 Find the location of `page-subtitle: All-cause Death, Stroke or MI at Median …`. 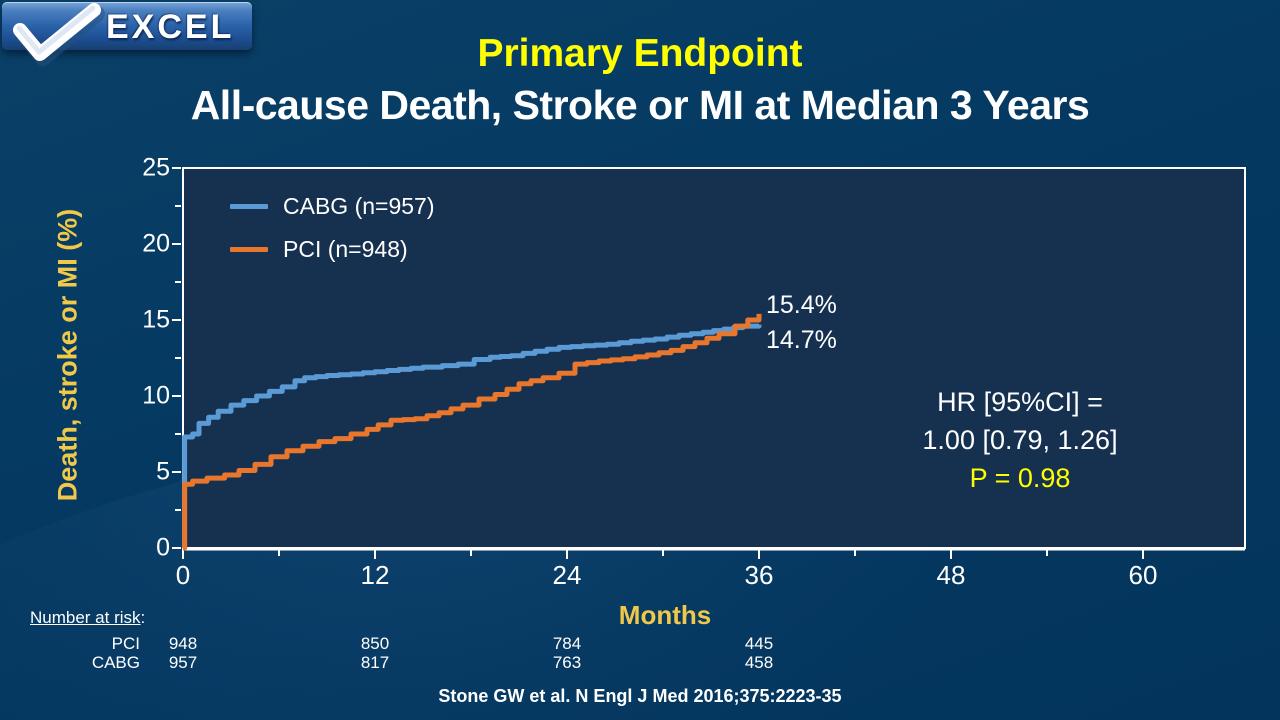

page-subtitle: All-cause Death, Stroke or MI at Median … is located at coordinates (640, 105).